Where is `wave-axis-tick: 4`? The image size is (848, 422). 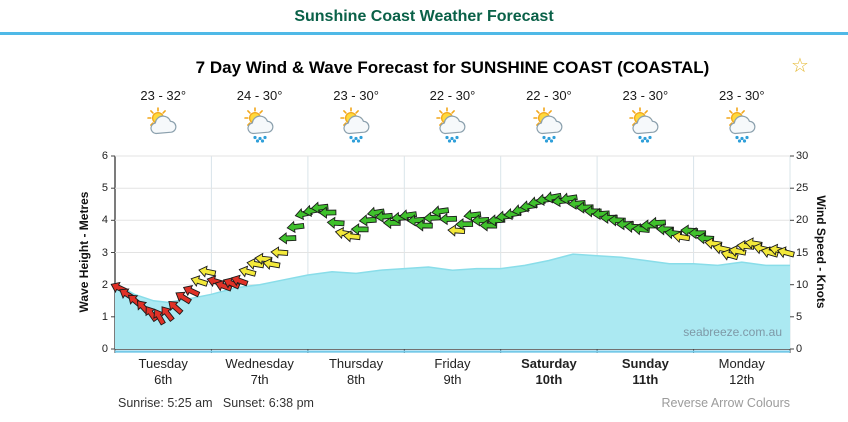 wave-axis-tick: 4 is located at coordinates (104, 220).